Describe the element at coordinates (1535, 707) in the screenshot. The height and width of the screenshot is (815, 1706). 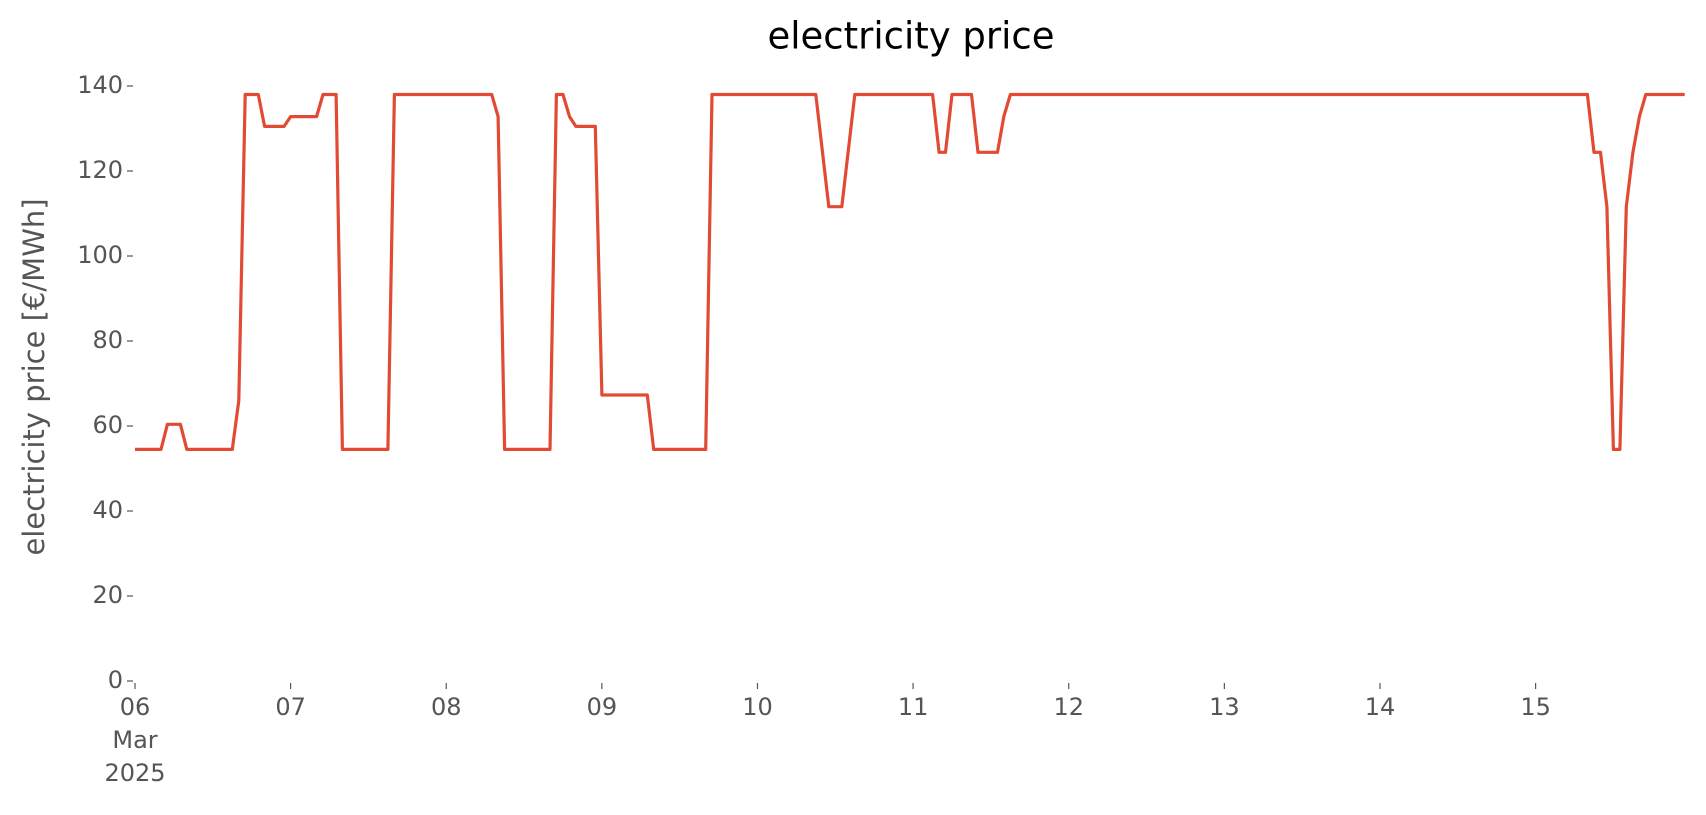
I see `x-tick-label: 15` at that location.